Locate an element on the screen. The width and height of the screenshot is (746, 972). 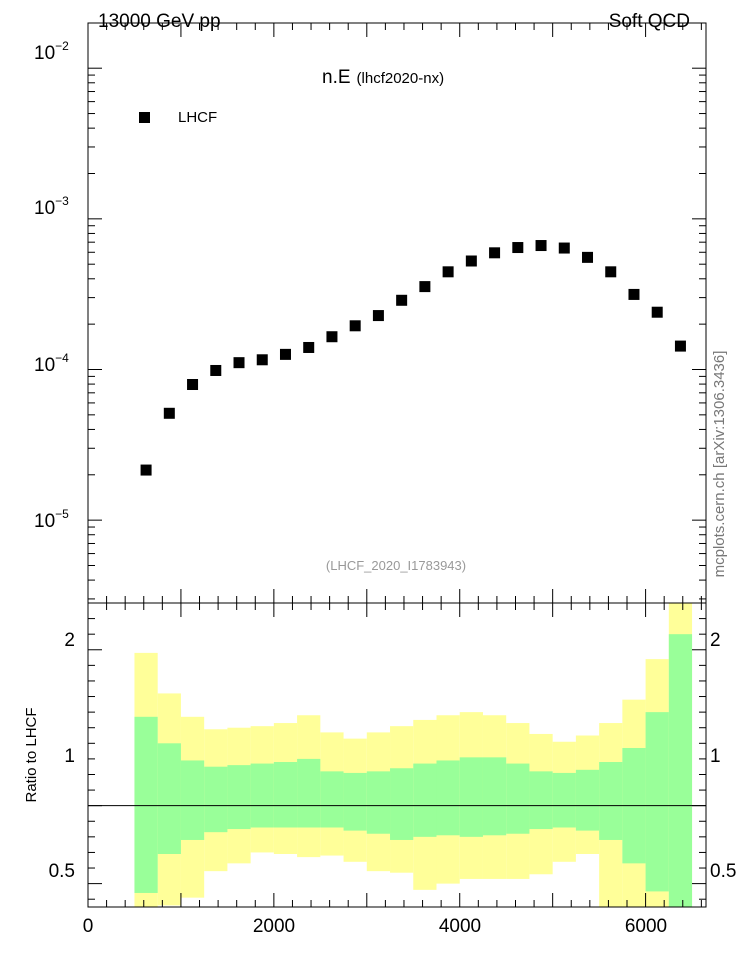
xtick-label-0: 0 is located at coordinates (88, 926).